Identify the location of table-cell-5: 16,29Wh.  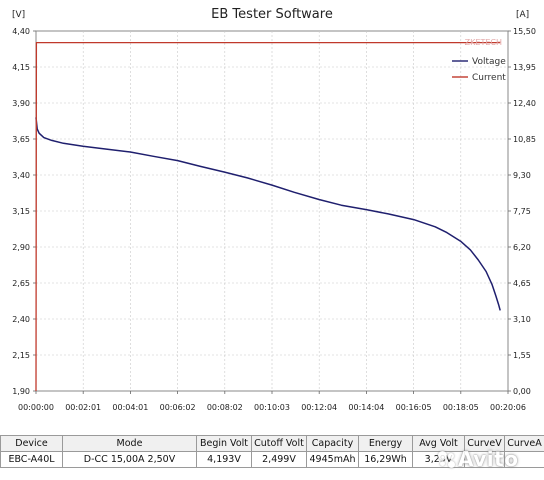
(385, 459).